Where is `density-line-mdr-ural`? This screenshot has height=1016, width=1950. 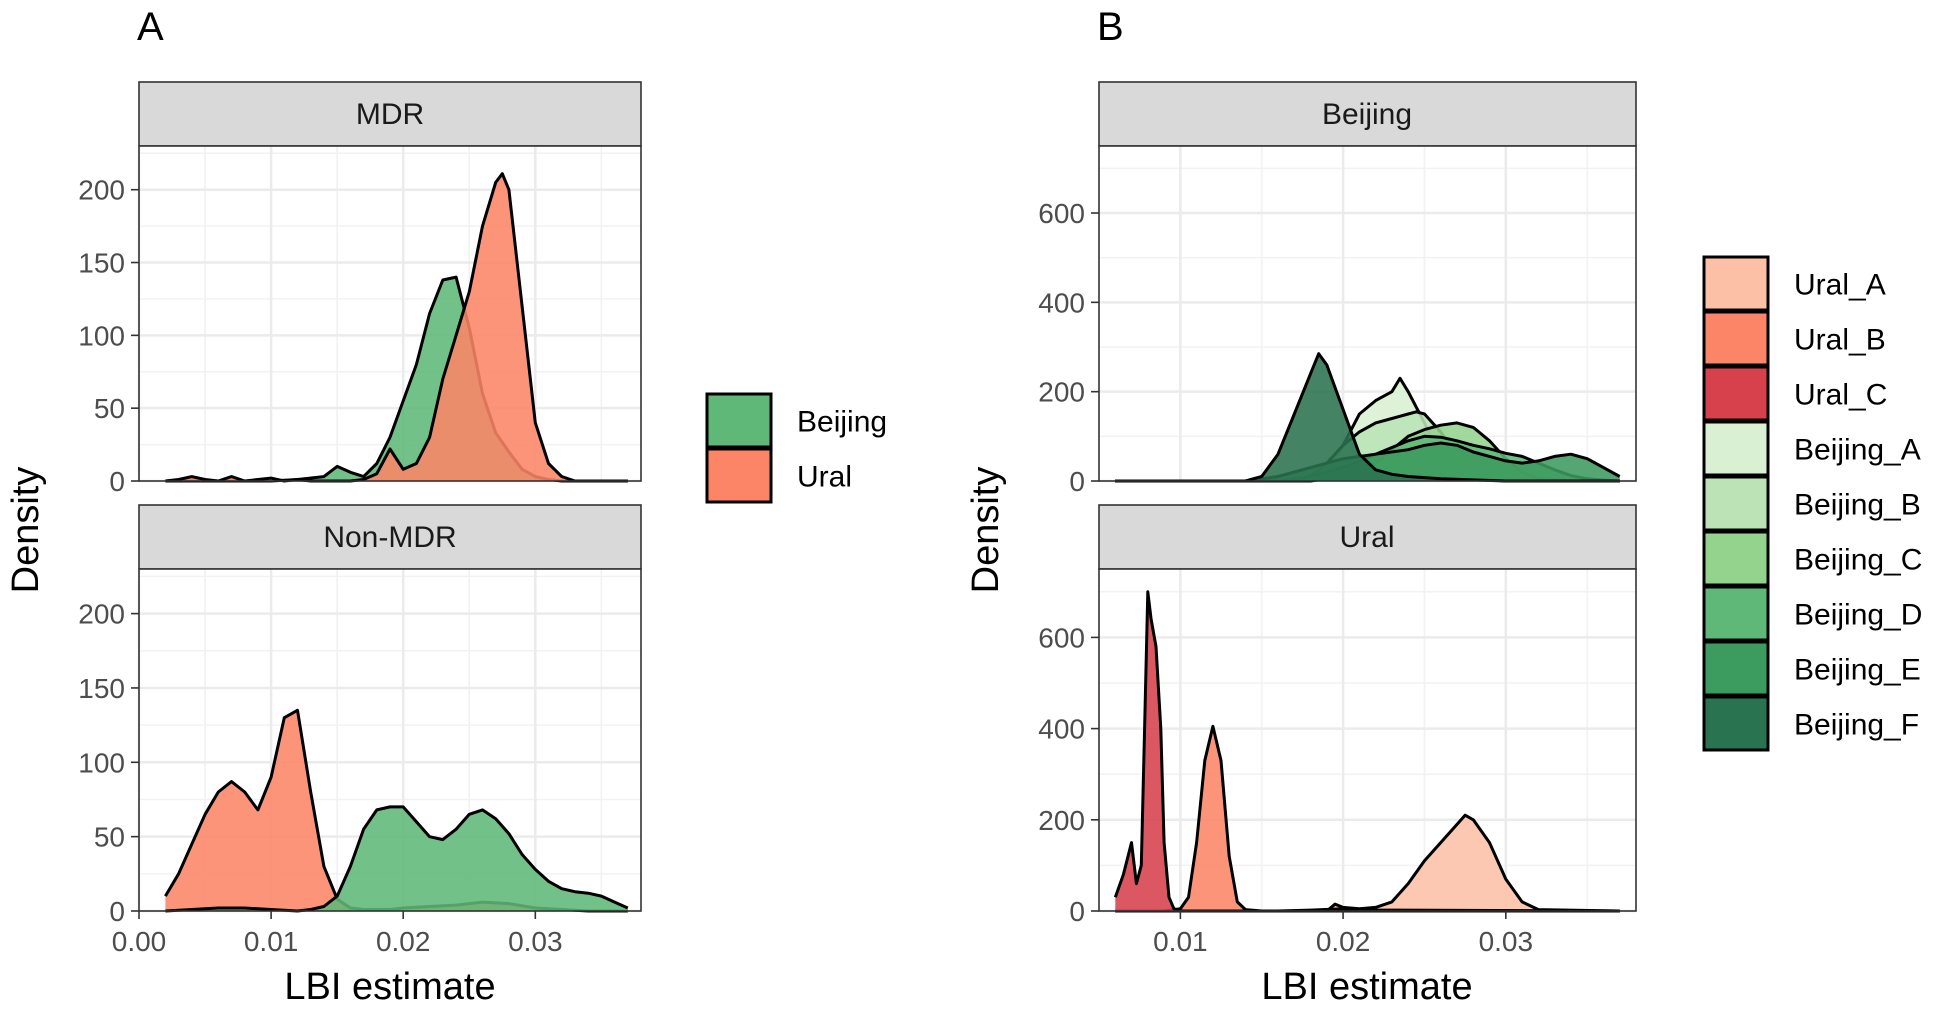
density-line-mdr-ural is located at coordinates (396, 327).